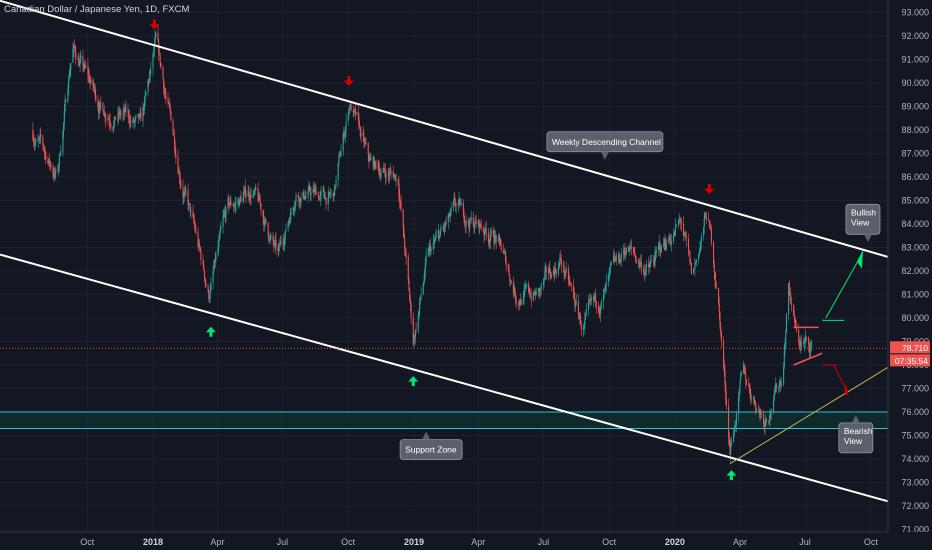  I want to click on arrow-up-icon, so click(731, 473).